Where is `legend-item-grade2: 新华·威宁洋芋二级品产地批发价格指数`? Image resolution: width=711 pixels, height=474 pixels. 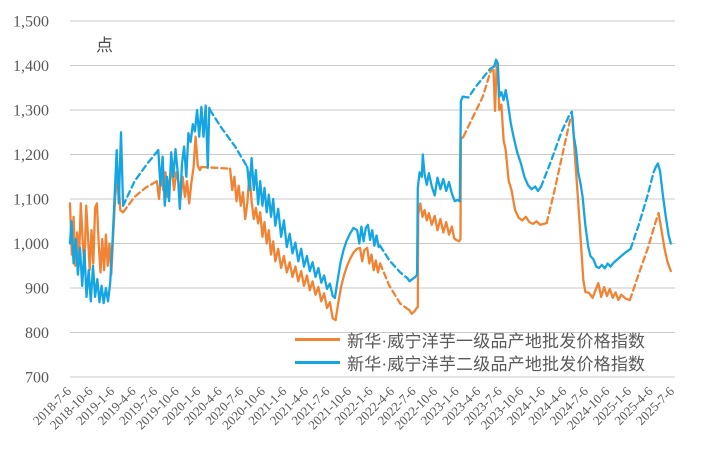 legend-item-grade2: 新华·威宁洋芋二级品产地批发价格指数 is located at coordinates (470, 362).